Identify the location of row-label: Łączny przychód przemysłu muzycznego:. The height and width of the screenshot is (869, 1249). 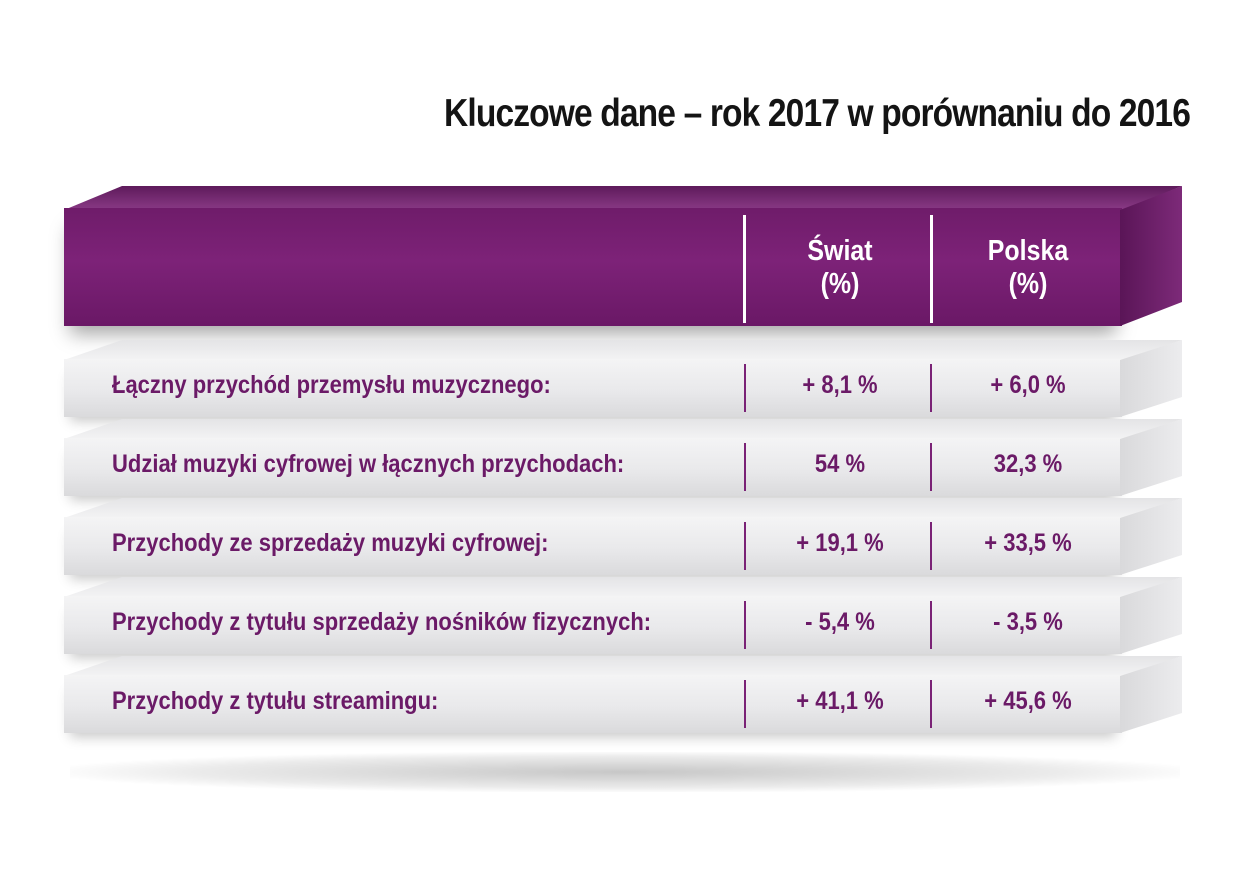
(331, 385).